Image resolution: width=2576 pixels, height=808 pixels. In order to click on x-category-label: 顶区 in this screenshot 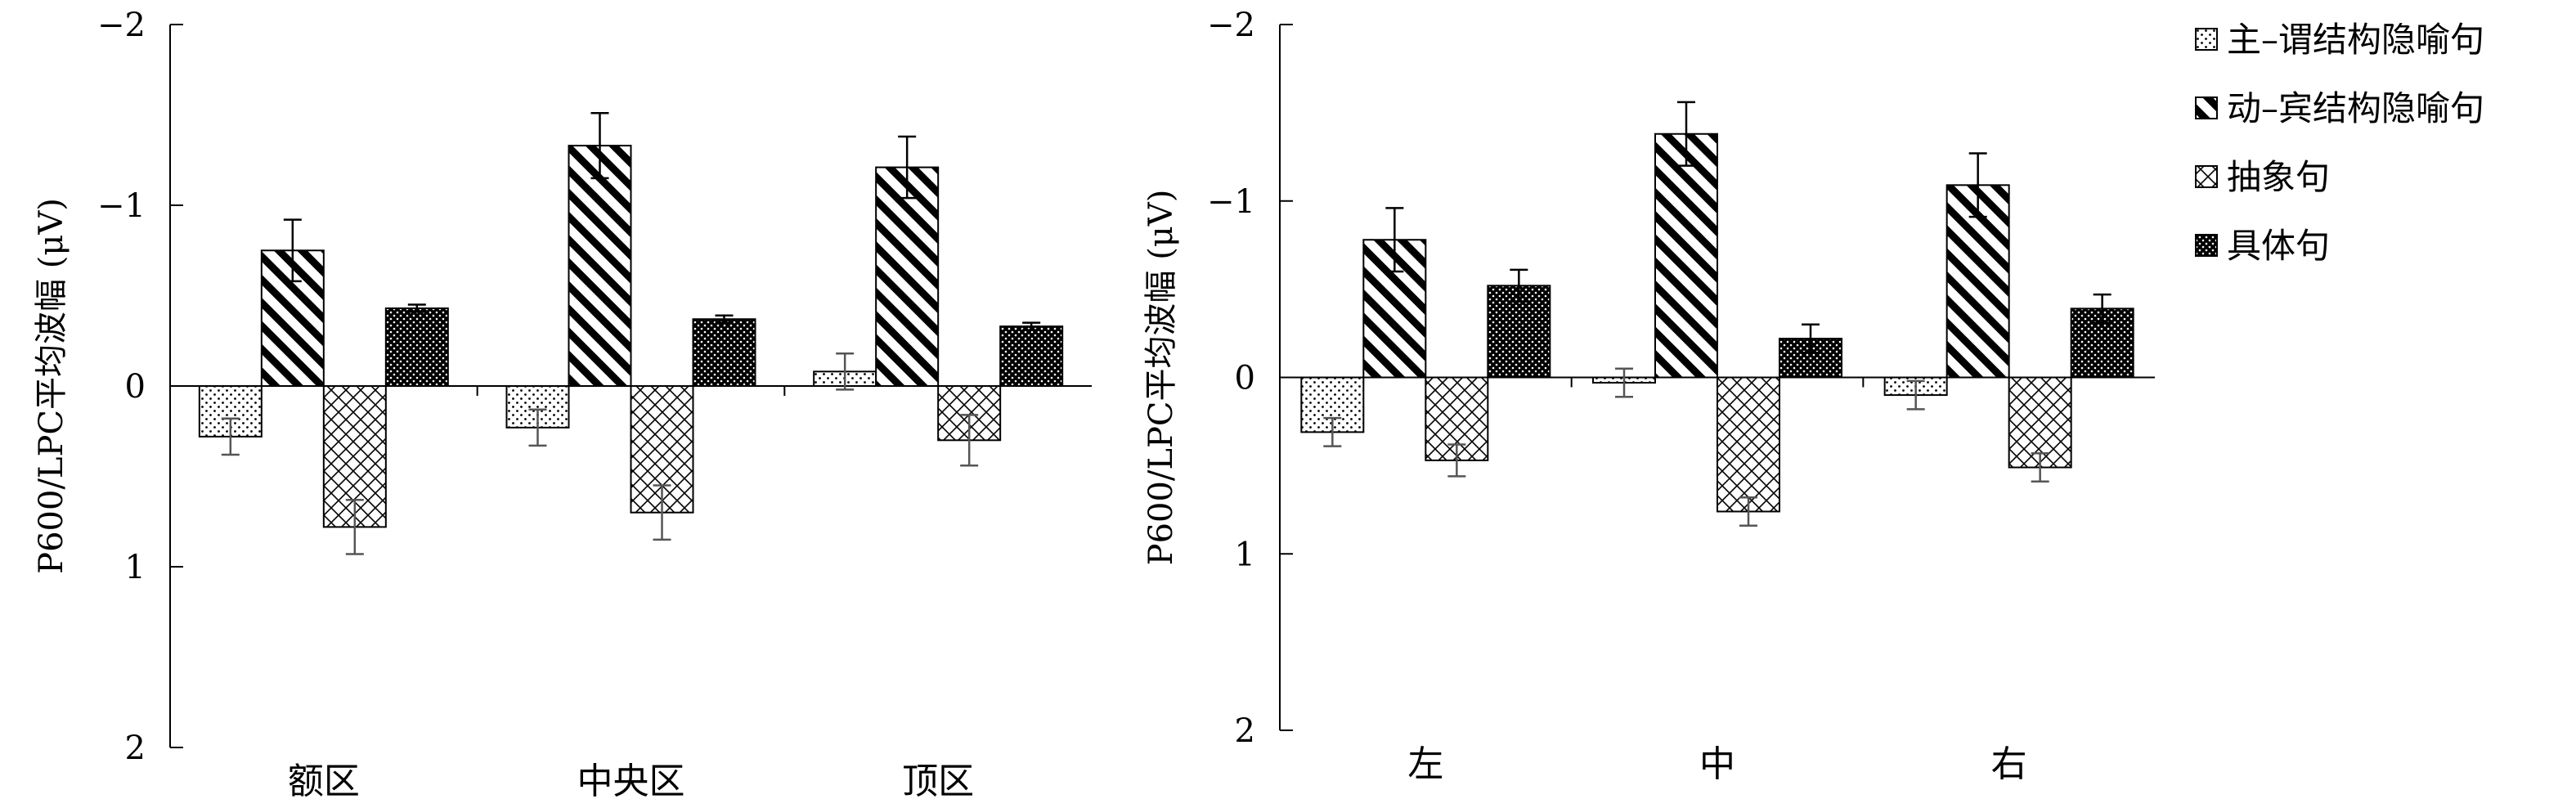, I will do `click(938, 781)`.